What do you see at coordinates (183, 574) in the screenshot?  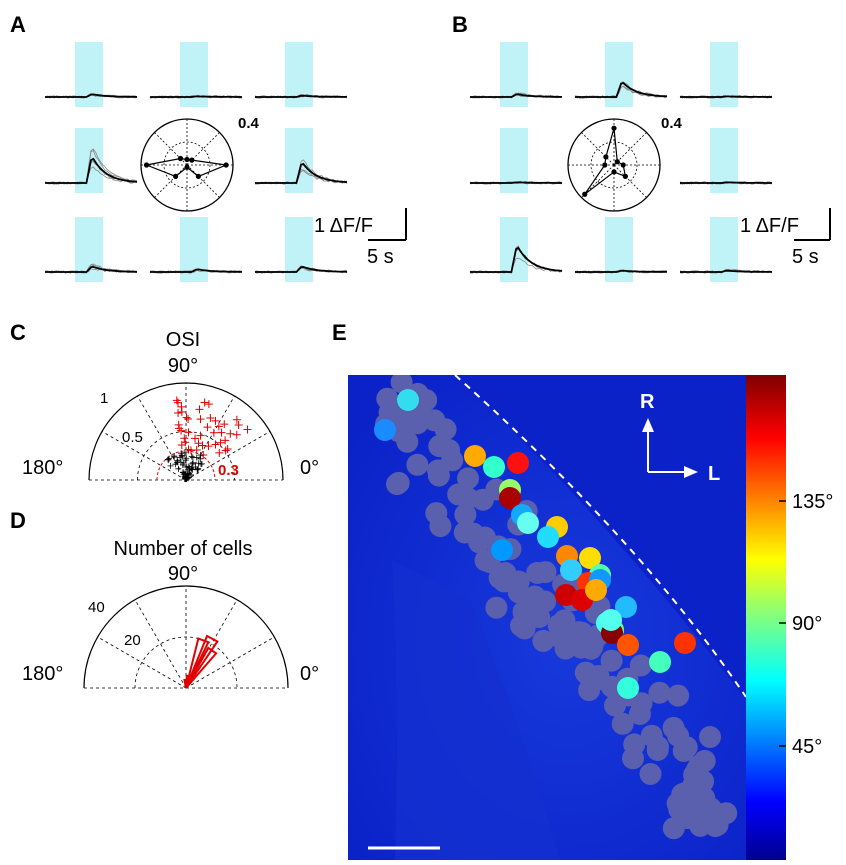 I see `panel-d-angle-top: 90°` at bounding box center [183, 574].